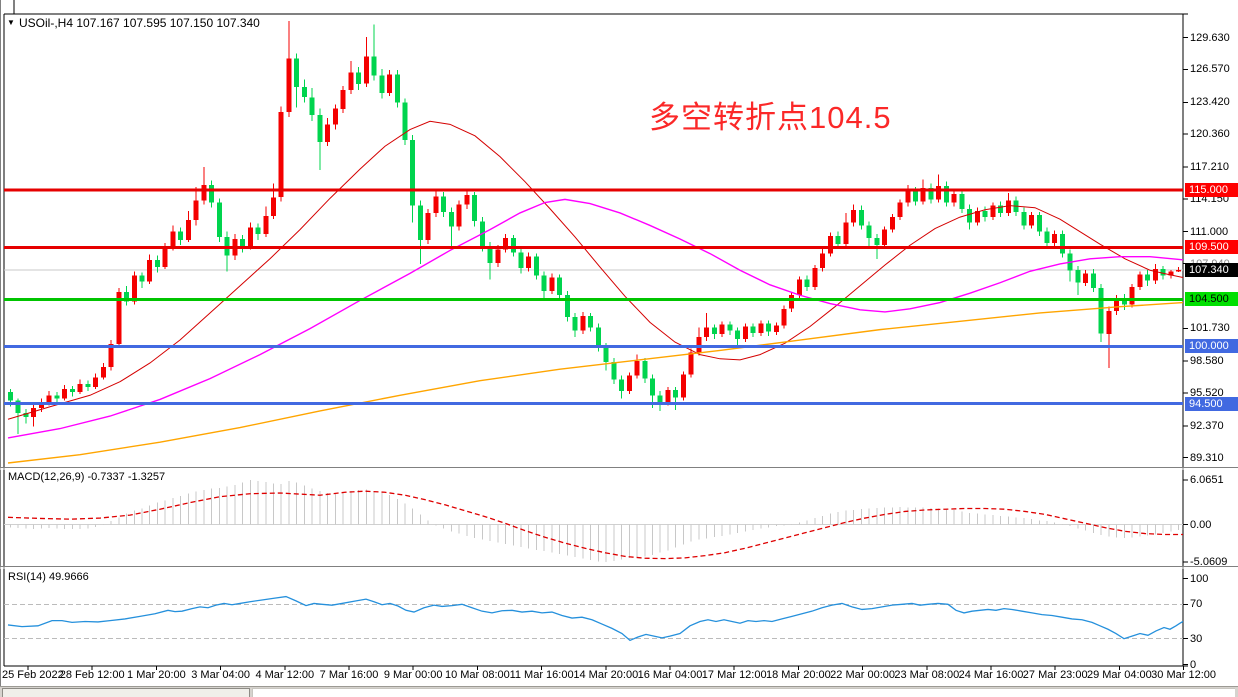 This screenshot has height=697, width=1238. What do you see at coordinates (126, 692) in the screenshot?
I see `scrollbar-thumb` at bounding box center [126, 692].